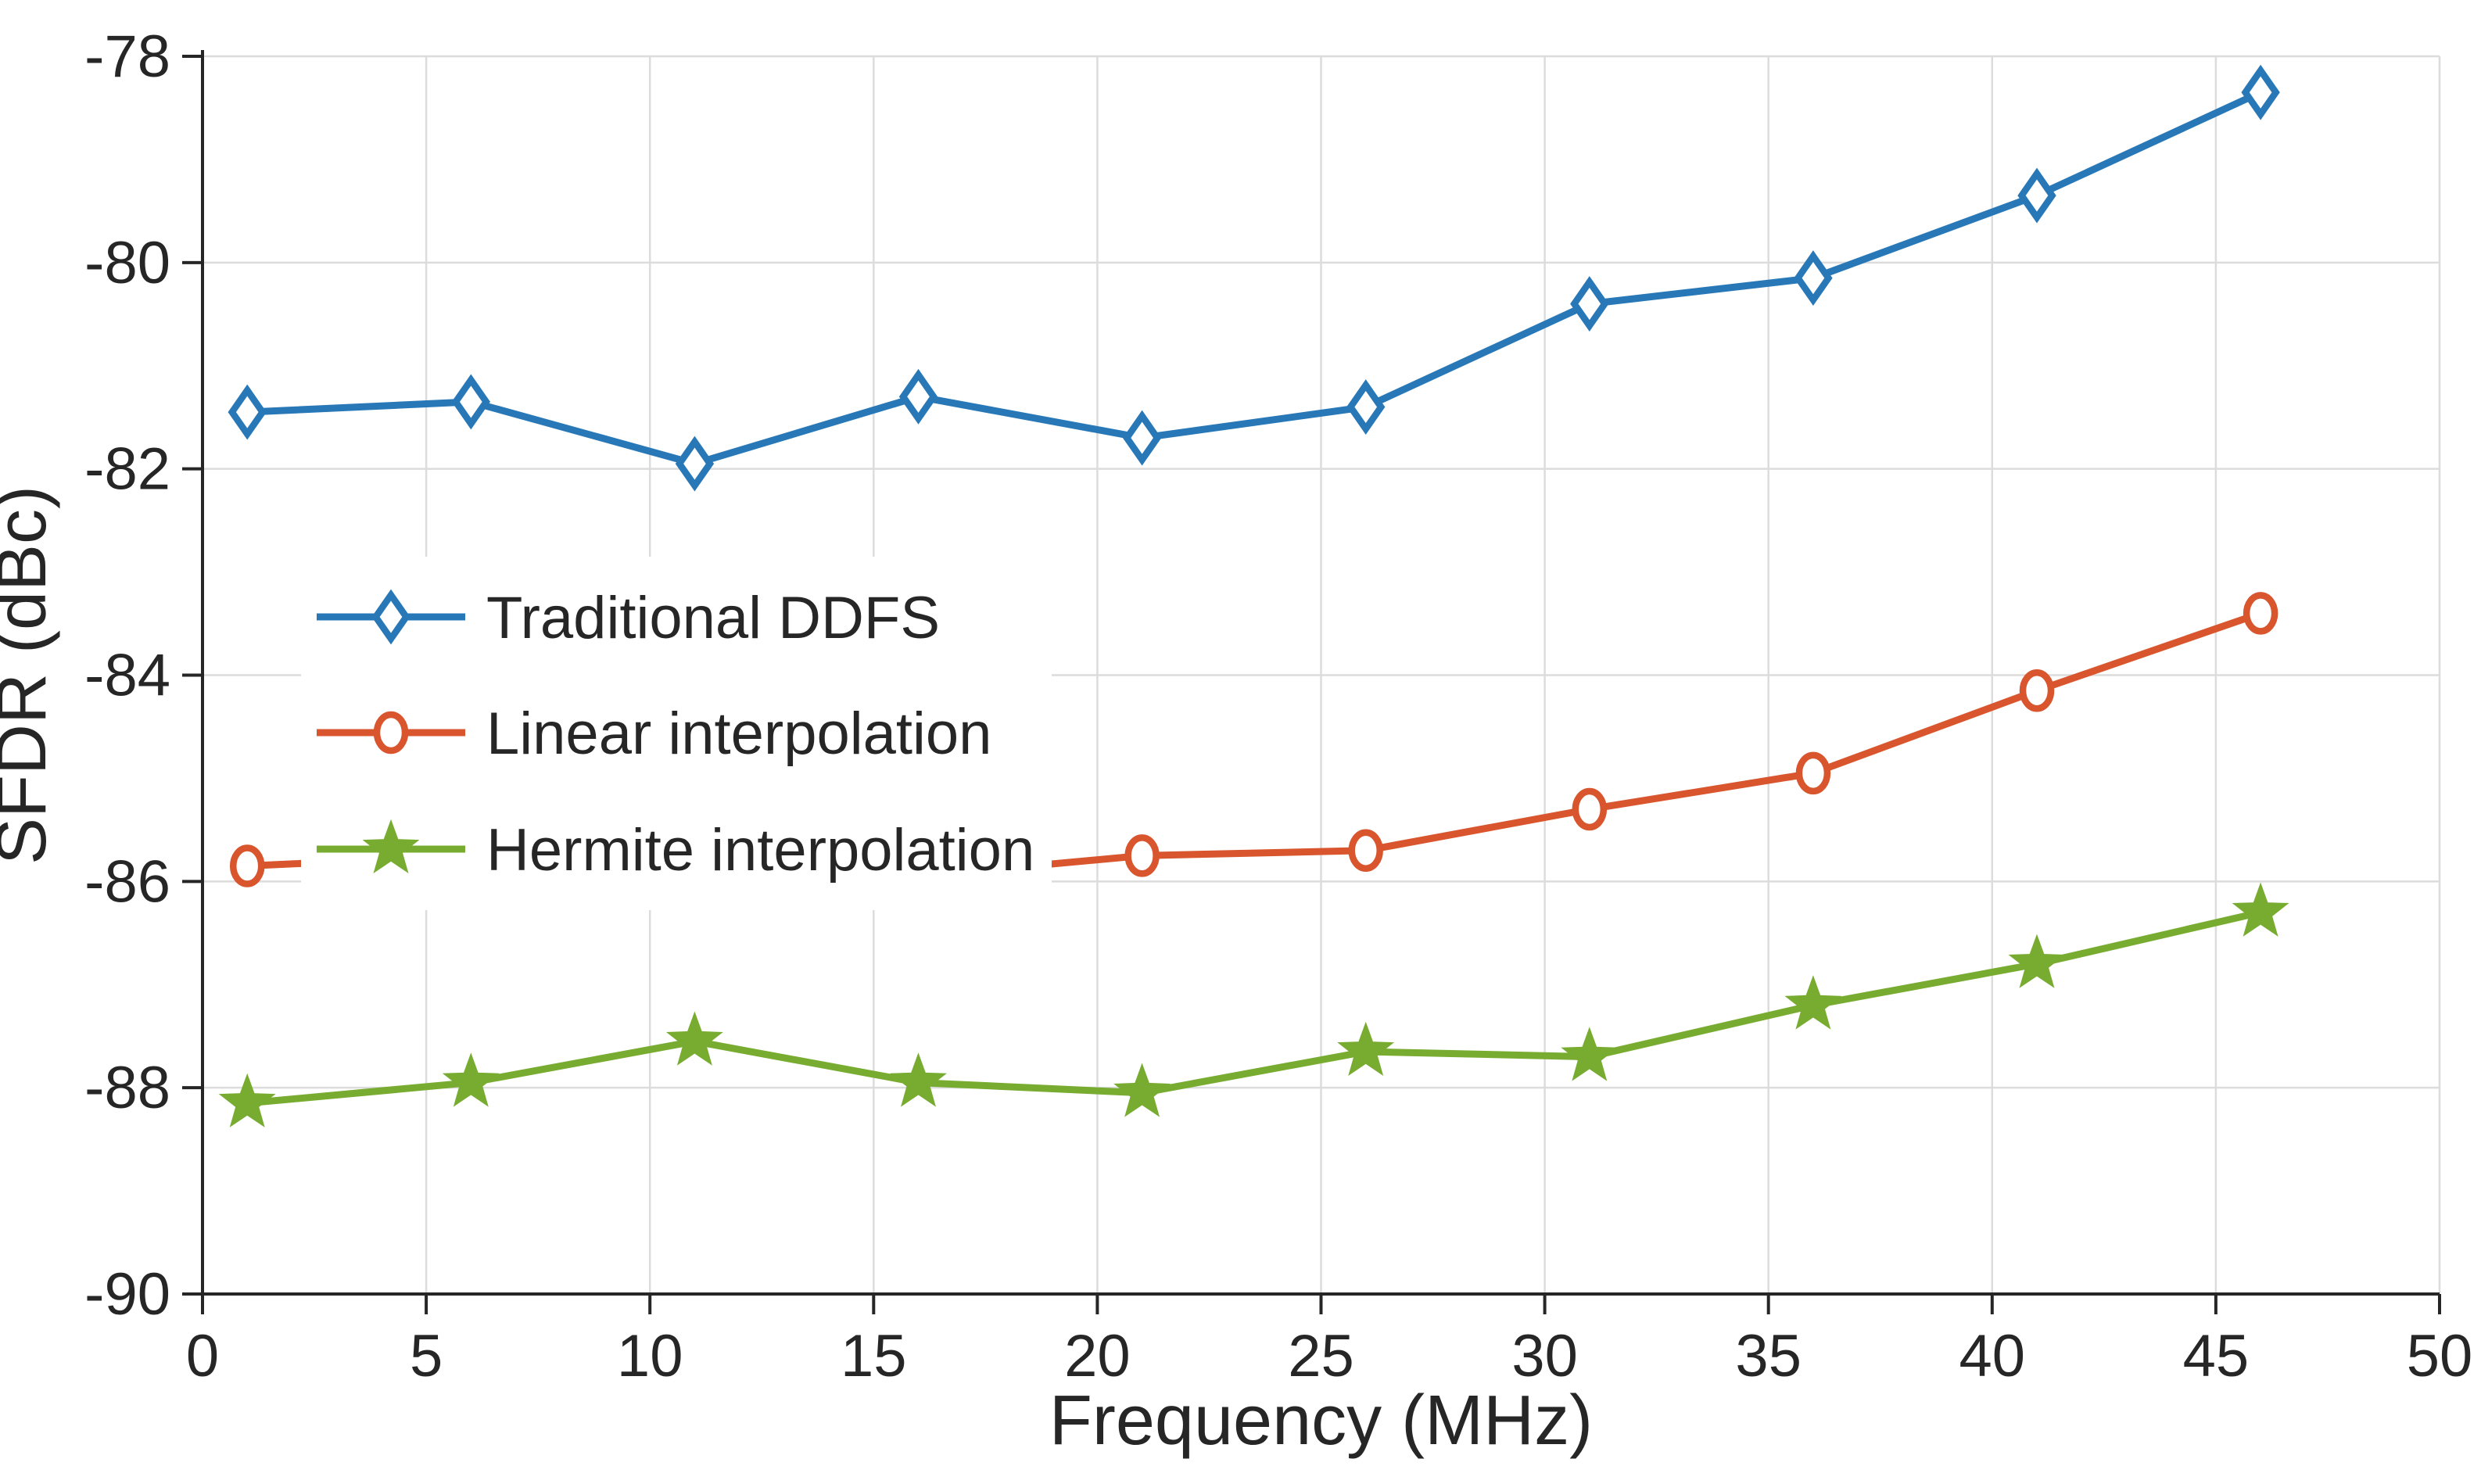  Describe the element at coordinates (1544, 1356) in the screenshot. I see `x-tick-label: 30` at that location.